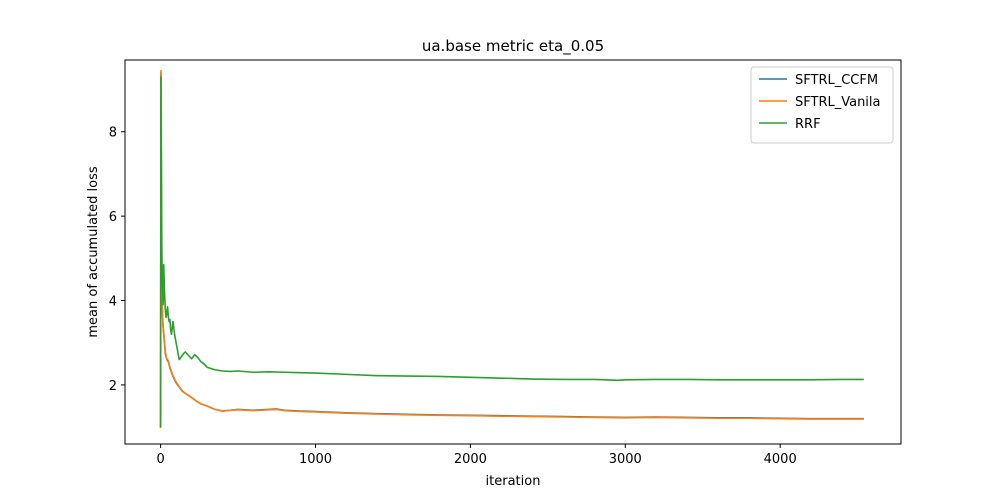 This screenshot has width=1000, height=504. I want to click on x-tick-label: 4000, so click(780, 459).